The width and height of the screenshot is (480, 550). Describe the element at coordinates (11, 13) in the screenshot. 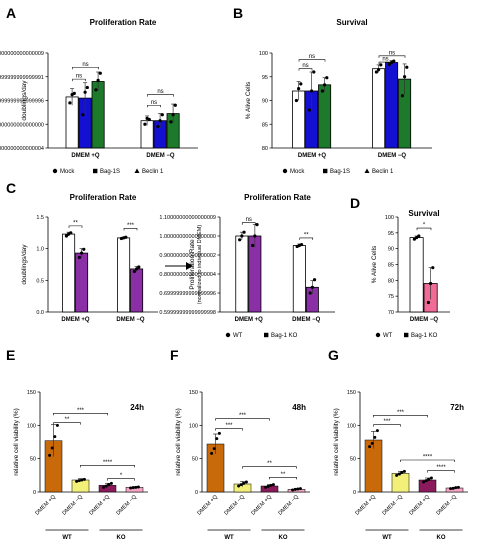

I see `panel-label: A` at that location.